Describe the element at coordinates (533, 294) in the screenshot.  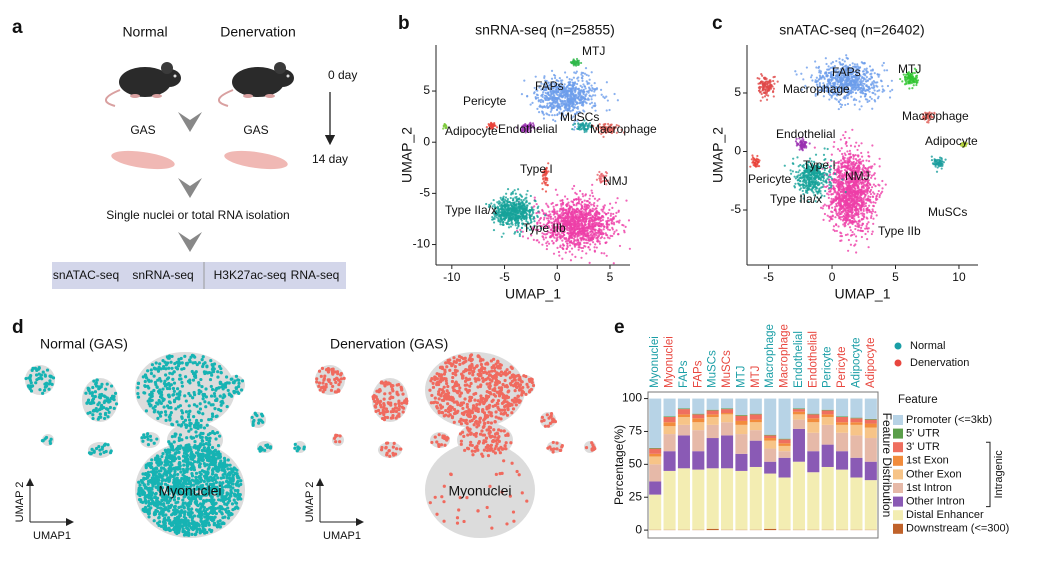
I see `x-axis-label: UMAP_1` at that location.